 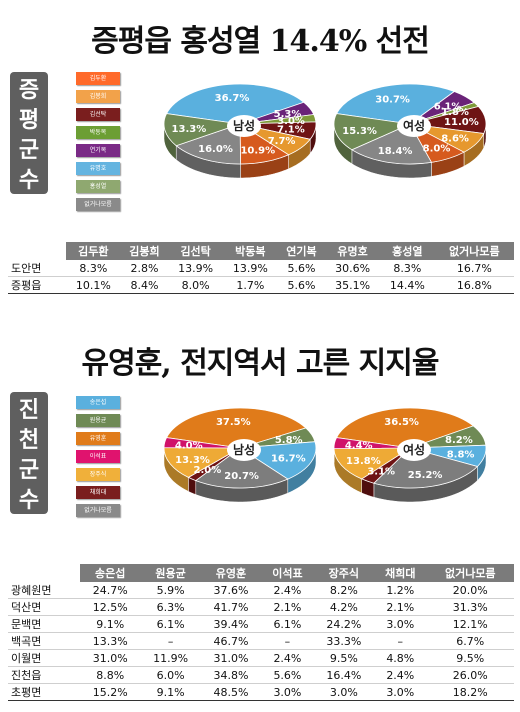 What do you see at coordinates (425, 475) in the screenshot?
I see `pie-value-label: 25.2%` at bounding box center [425, 475].